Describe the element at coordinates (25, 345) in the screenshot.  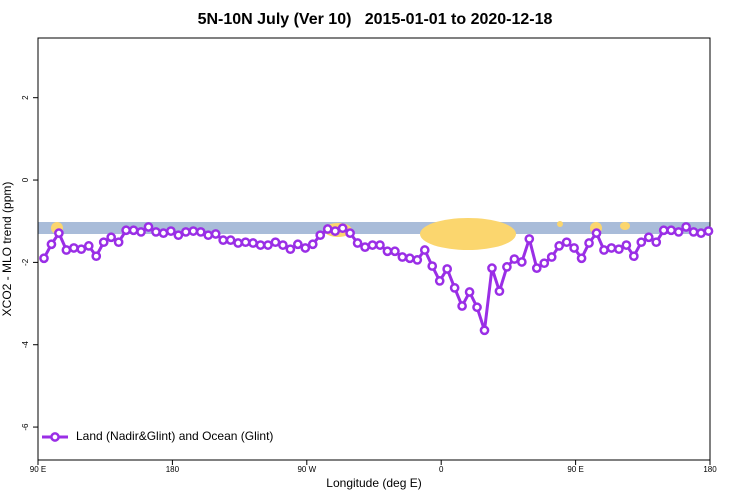
I see `y-tick-label: -4` at that location.